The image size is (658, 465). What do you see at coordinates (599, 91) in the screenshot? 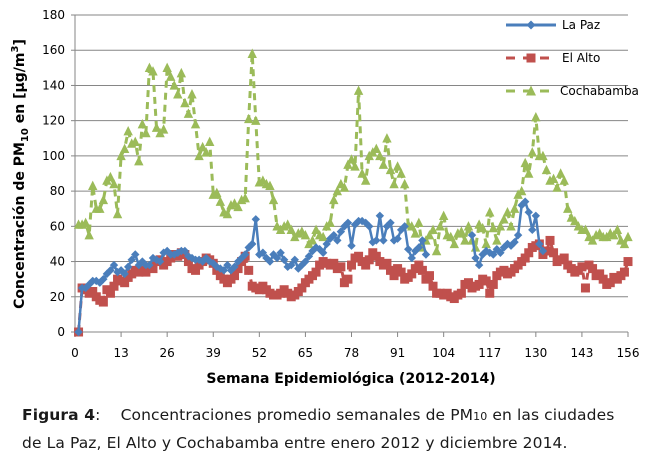
I see `legend-label: Cochabamba` at bounding box center [599, 91].